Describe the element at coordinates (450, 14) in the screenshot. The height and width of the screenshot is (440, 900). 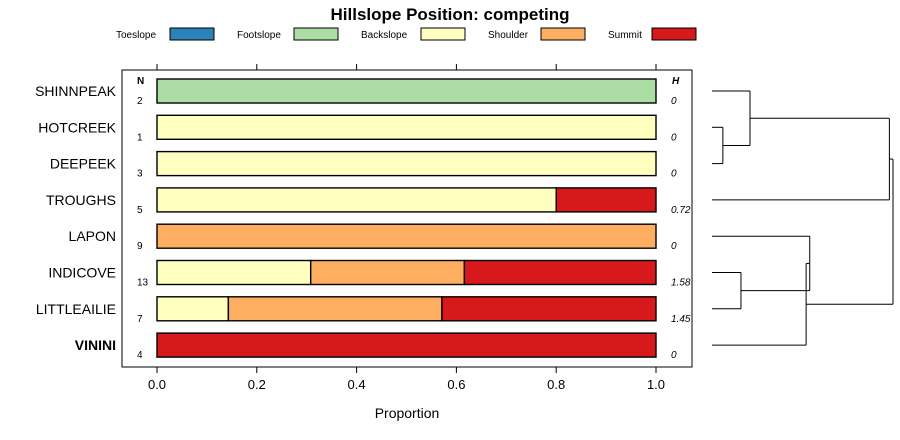
I see `chart-title: Hillslope Position: competing` at that location.